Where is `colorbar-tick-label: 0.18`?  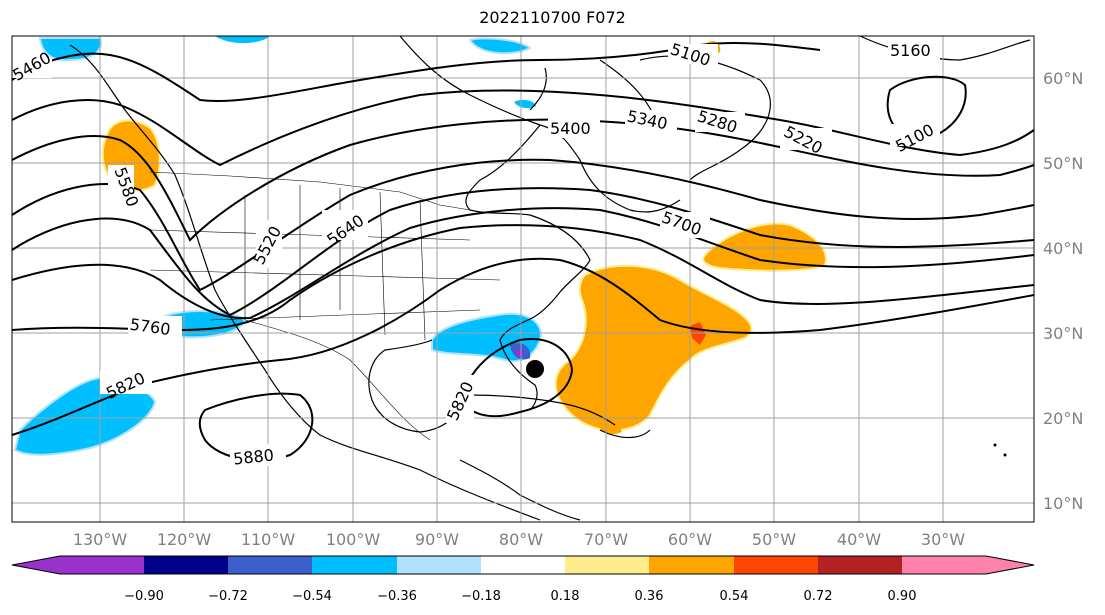
colorbar-tick-label: 0.18 is located at coordinates (565, 596).